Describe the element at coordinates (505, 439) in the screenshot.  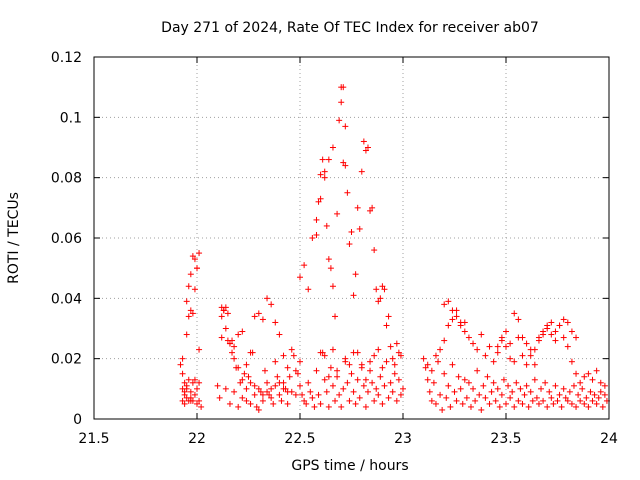
I see `x-tick-label: 23.5` at that location.